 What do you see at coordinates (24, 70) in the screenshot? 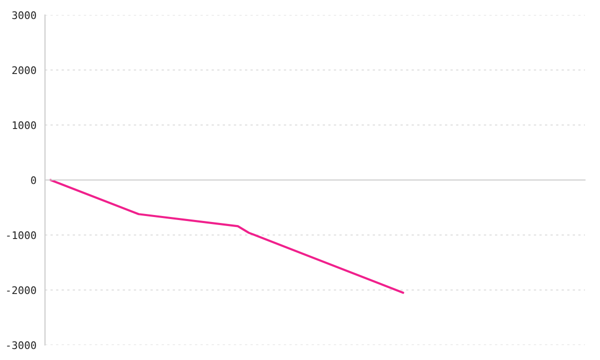
I see `y-tick-label: 2000` at bounding box center [24, 70].